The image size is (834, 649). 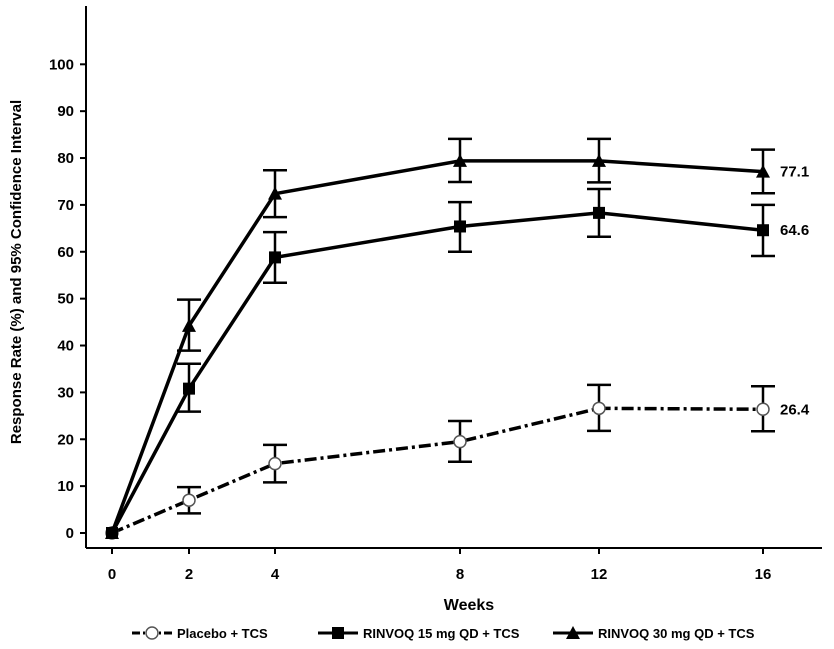 I want to click on legend-item-1: Placebo + TCS, so click(x=200, y=633).